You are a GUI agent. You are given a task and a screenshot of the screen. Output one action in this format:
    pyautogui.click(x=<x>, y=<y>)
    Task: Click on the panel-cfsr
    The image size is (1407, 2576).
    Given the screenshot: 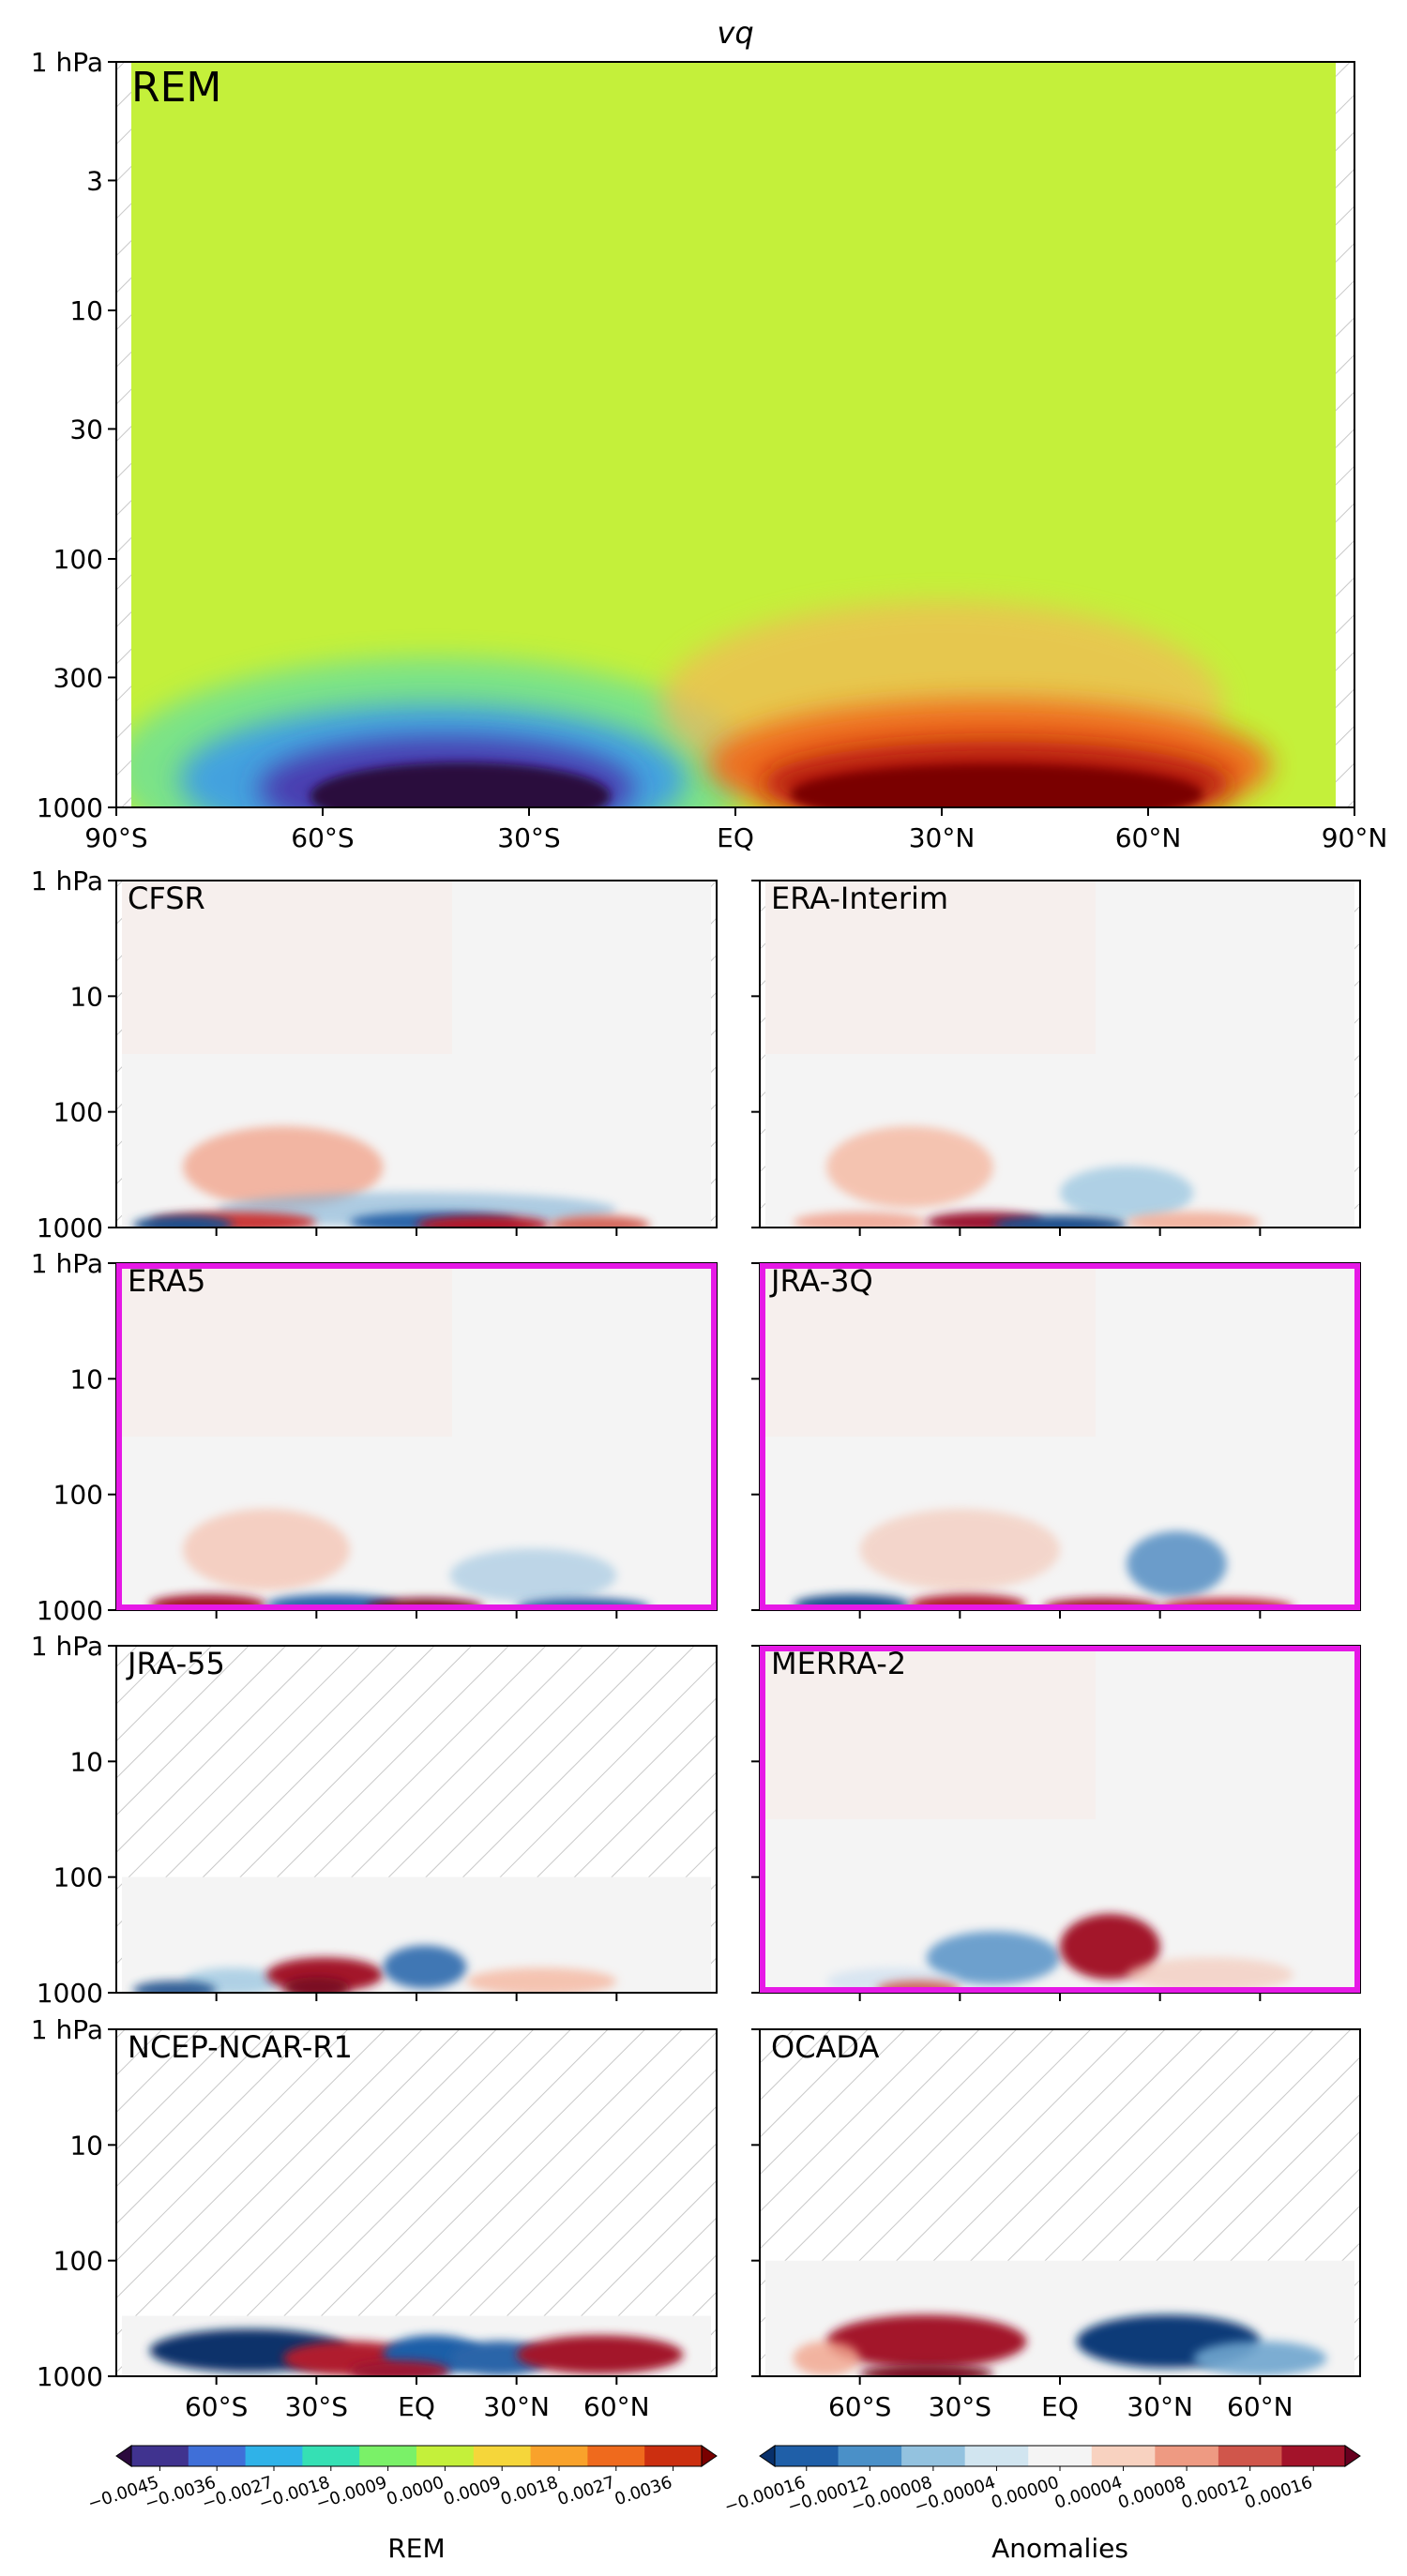 What is the action you would take?
    pyautogui.click(x=416, y=1054)
    